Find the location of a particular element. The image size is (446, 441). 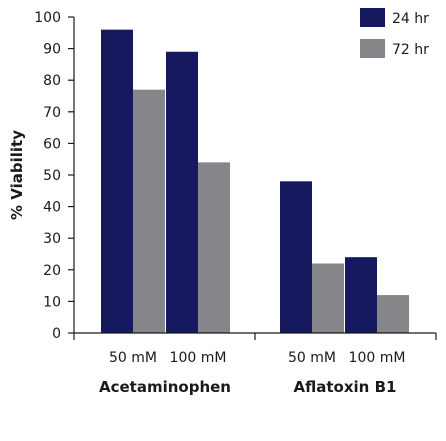

y-tick-label-10: 10 is located at coordinates (52, 302).